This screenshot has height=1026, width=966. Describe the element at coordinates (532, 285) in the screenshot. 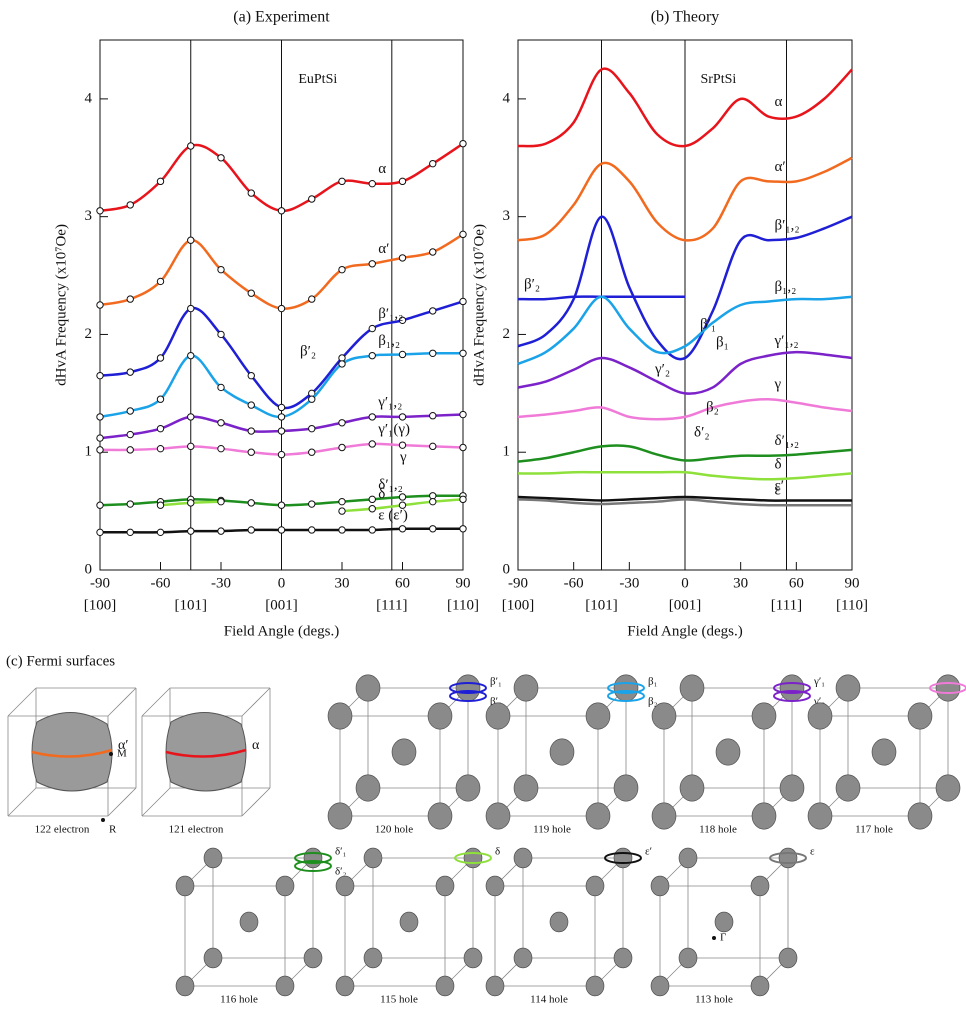

I see `series-label: β′₂` at that location.